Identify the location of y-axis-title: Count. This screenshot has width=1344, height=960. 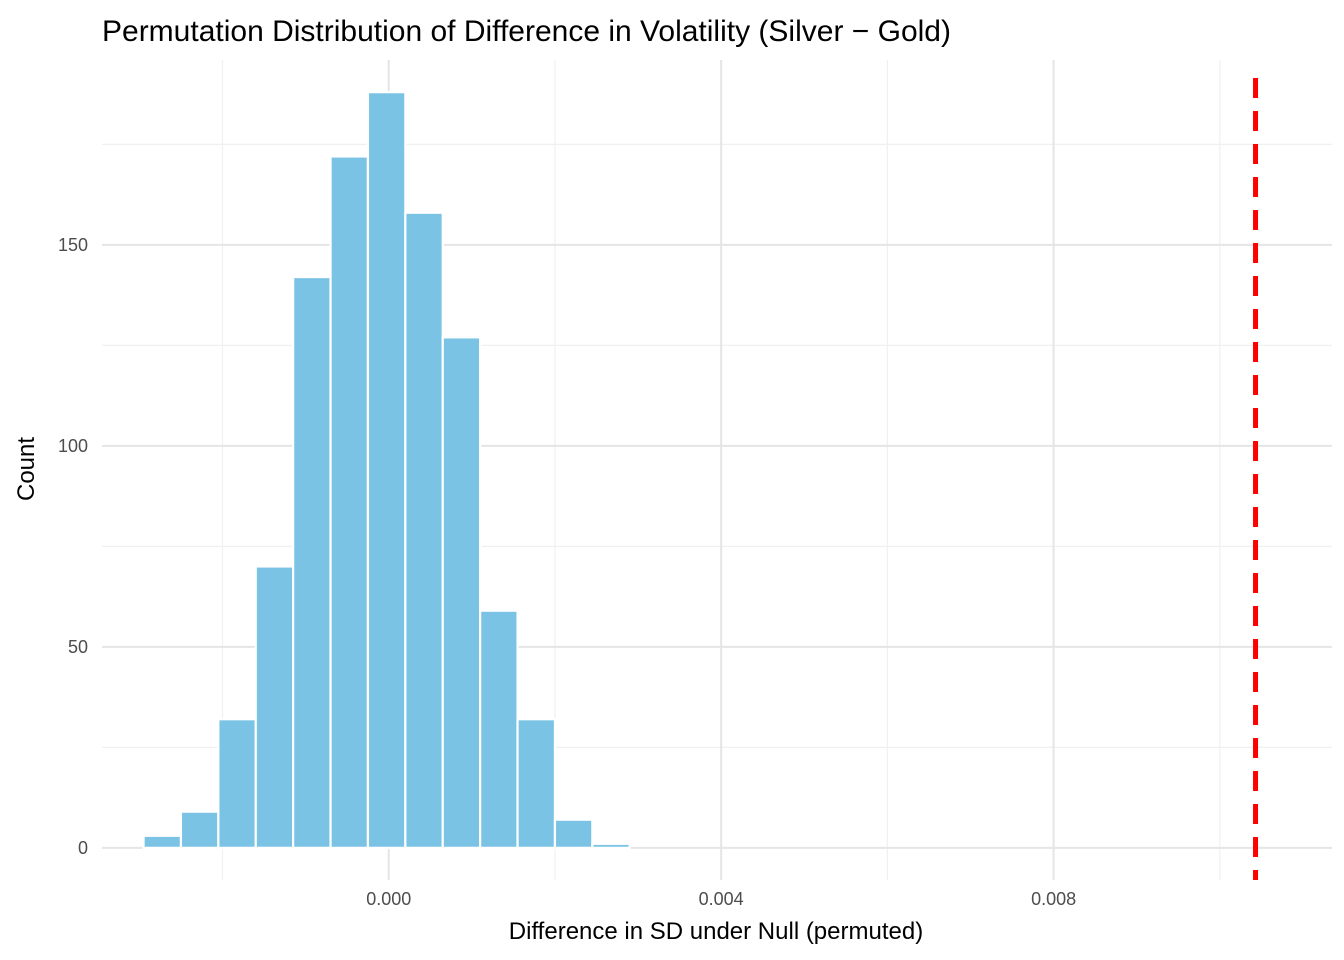
(26, 469).